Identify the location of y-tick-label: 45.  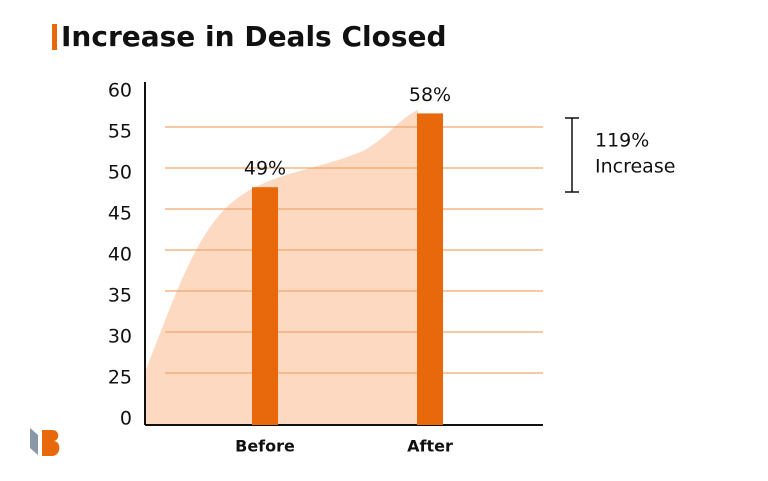
(120, 214).